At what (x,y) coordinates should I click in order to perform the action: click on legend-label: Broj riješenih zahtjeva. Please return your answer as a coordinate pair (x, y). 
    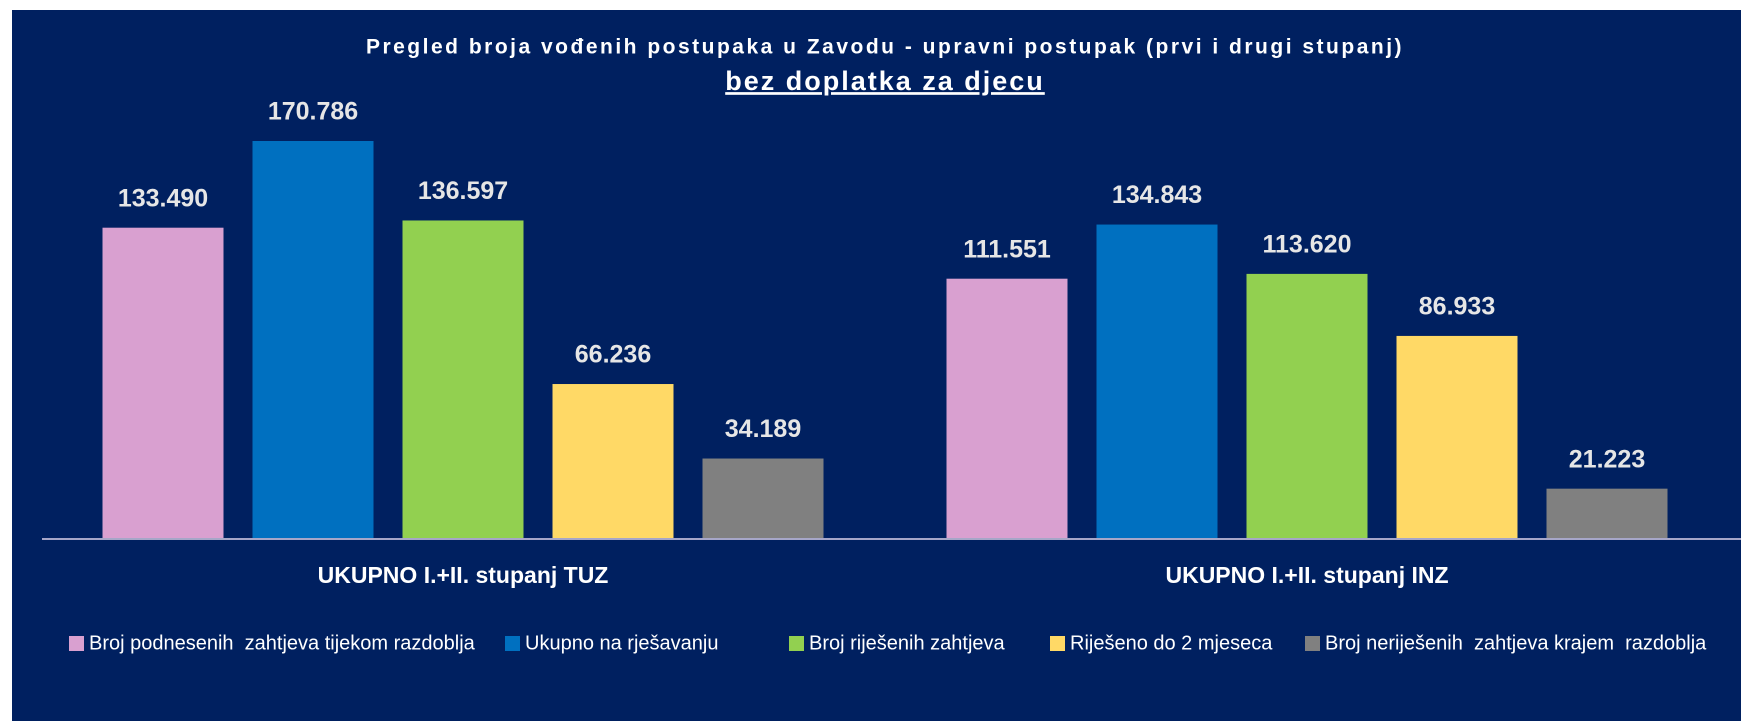
    Looking at the image, I should click on (907, 643).